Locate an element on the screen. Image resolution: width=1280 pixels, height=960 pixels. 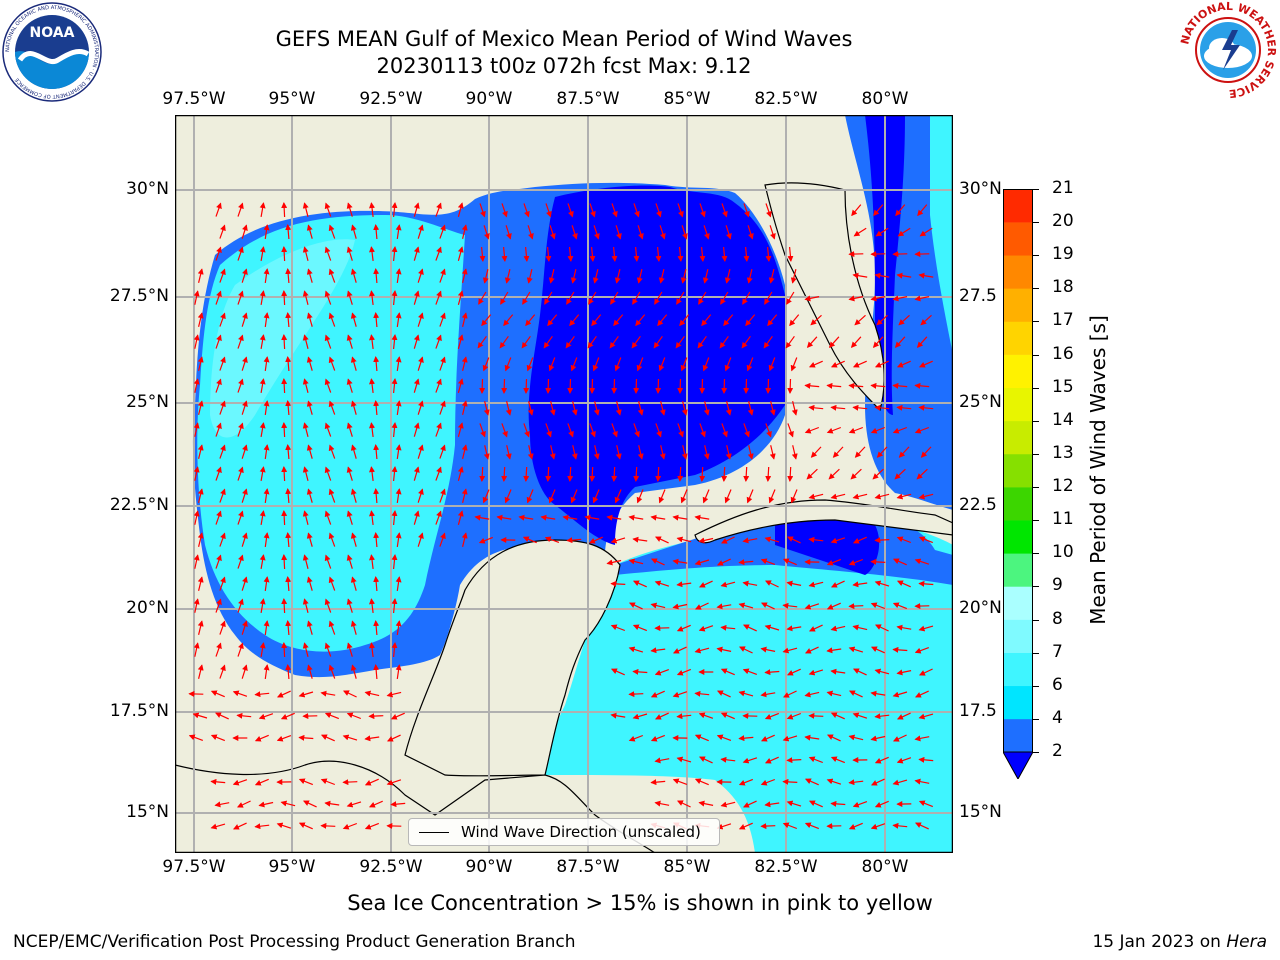
lon-bottom-4: 87.5°W is located at coordinates (588, 867).